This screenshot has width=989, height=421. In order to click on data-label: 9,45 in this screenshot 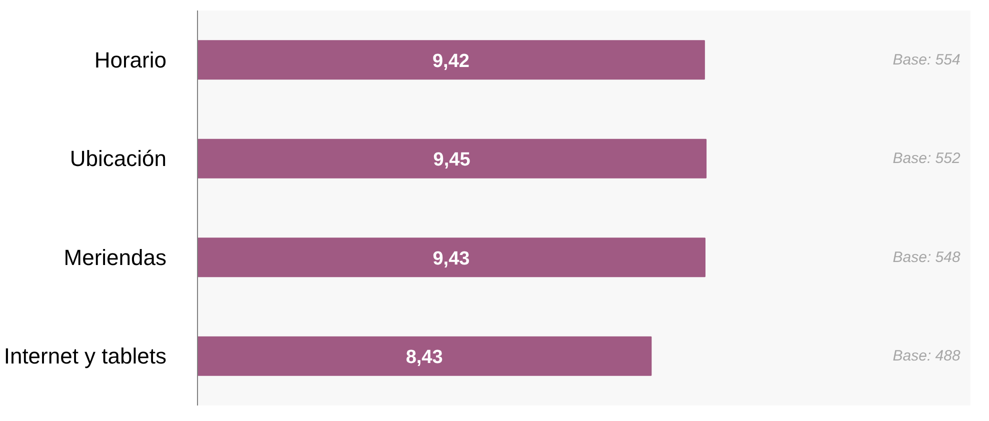, I will do `click(452, 160)`.